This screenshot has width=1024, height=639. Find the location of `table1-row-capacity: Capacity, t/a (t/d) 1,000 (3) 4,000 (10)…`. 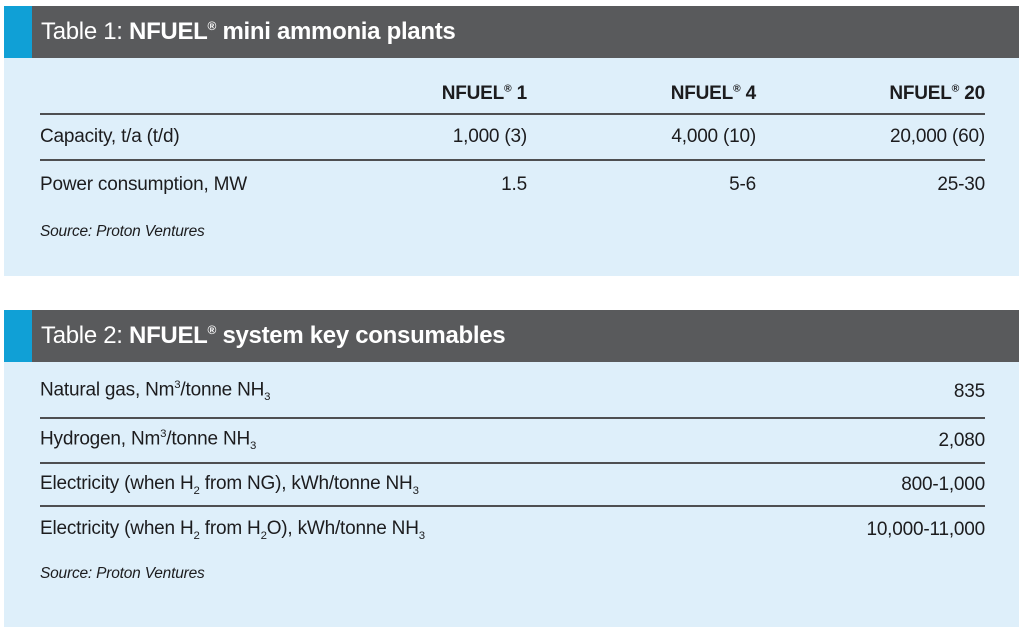

table1-row-capacity: Capacity, t/a (t/d) 1,000 (3) 4,000 (10)… is located at coordinates (512, 138).